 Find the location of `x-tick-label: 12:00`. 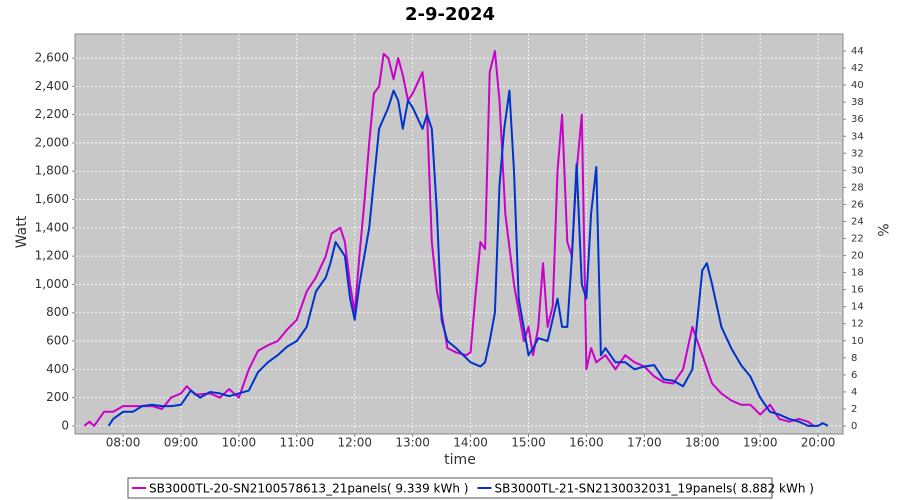

x-tick-label: 12:00 is located at coordinates (354, 443).